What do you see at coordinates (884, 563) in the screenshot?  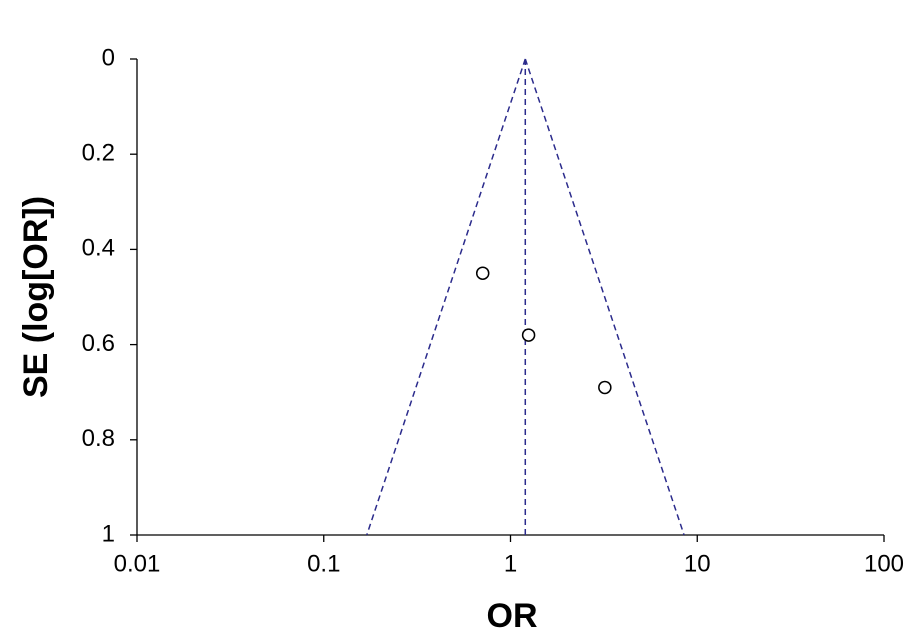 I see `x-tick-label: 100` at bounding box center [884, 563].